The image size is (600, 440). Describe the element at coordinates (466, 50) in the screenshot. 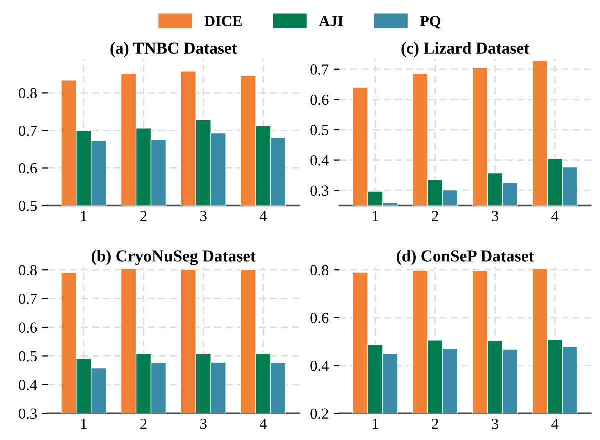

I see `chart-title: (c) Lizard Dataset` at that location.